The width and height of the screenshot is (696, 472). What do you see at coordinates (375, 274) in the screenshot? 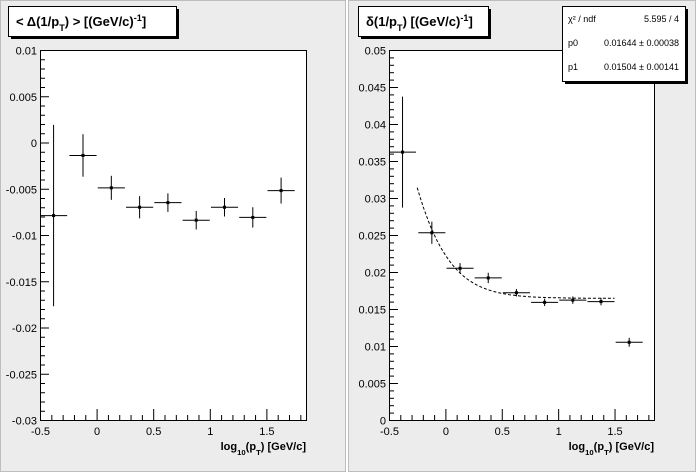
I see `y-tick-label: 0.02` at bounding box center [375, 274].